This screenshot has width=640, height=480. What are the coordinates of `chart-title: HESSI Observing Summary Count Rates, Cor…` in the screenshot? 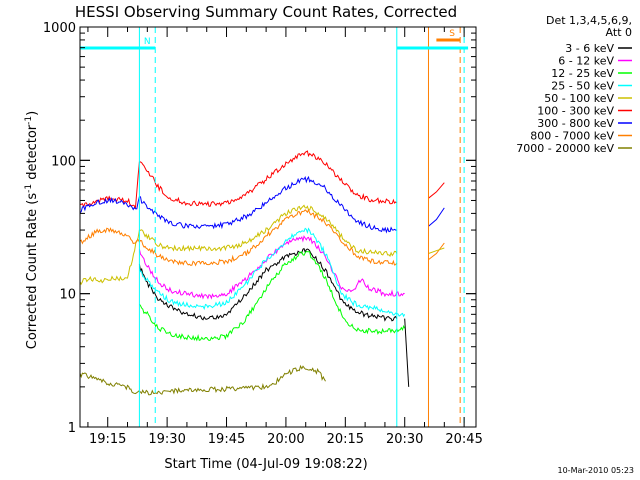 It's located at (266, 12).